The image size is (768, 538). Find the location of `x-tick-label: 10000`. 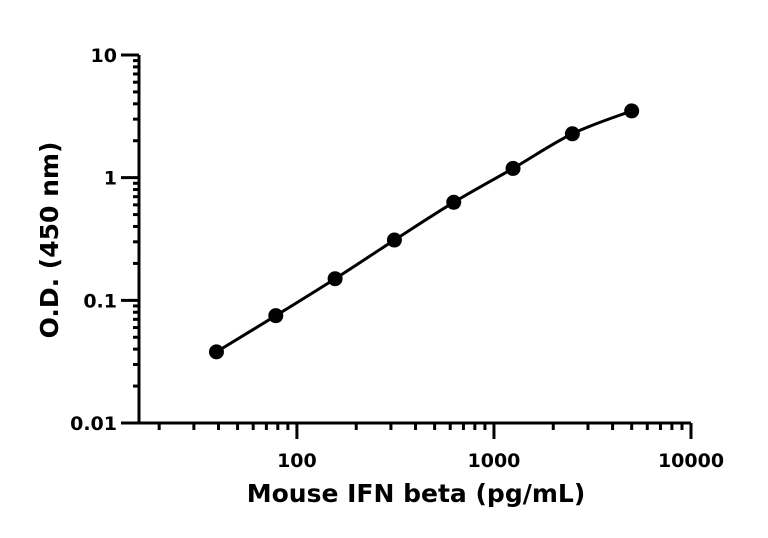

x-tick-label: 10000 is located at coordinates (691, 461).